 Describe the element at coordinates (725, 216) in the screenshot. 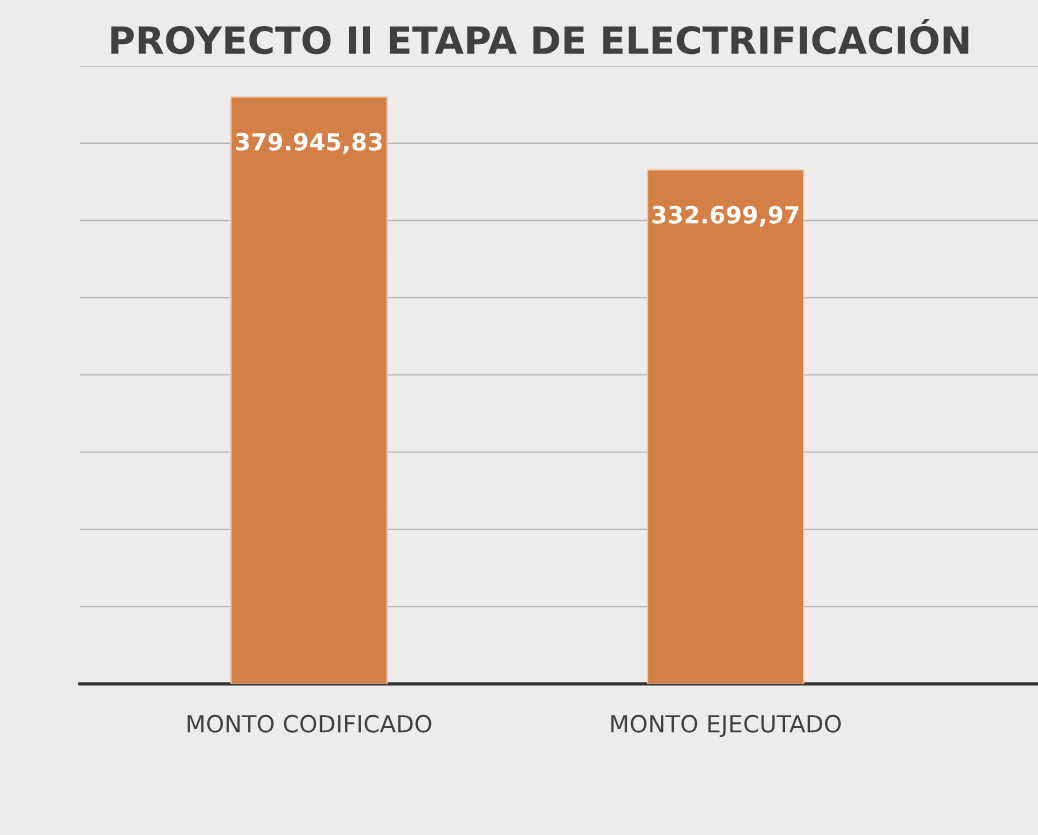

I see `data-label: 332.699,97` at that location.